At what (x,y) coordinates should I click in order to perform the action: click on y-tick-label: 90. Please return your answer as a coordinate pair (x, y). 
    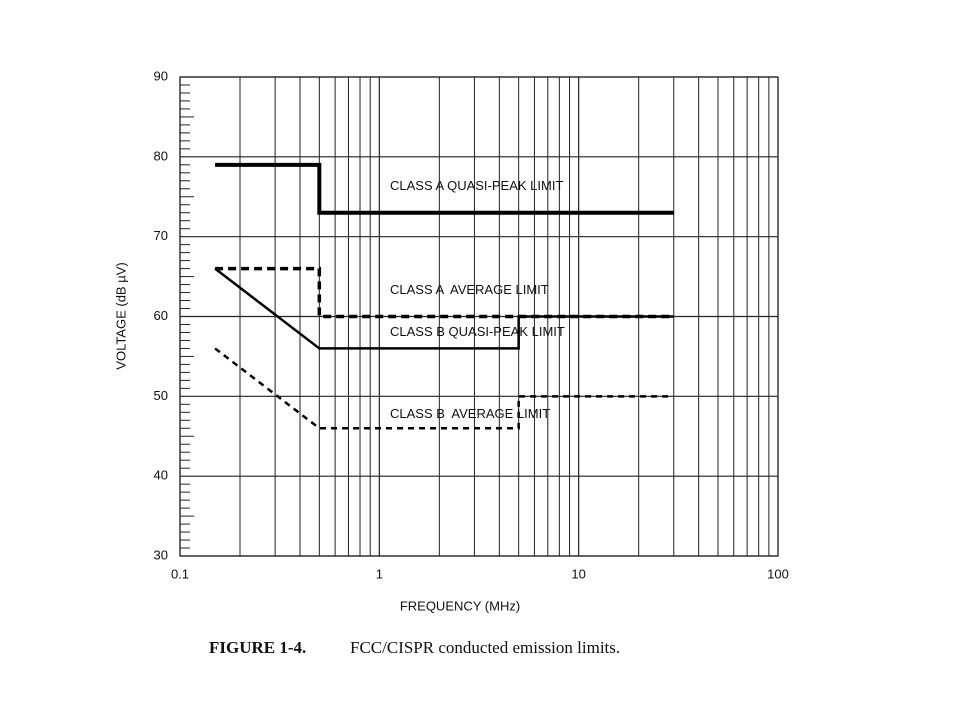
    Looking at the image, I should click on (161, 75).